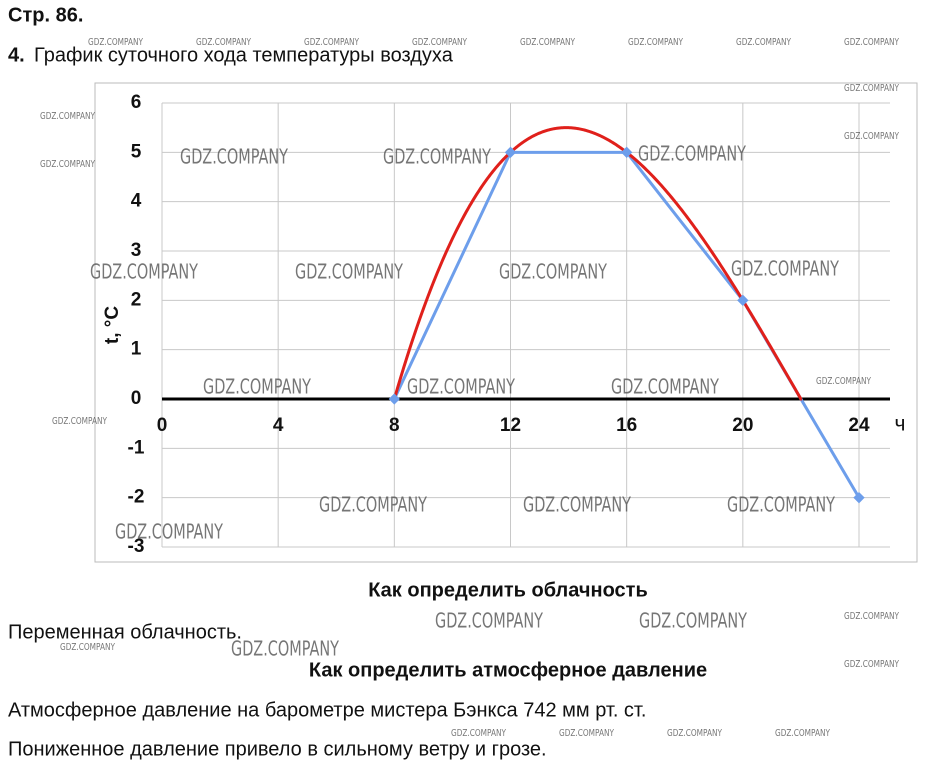  I want to click on y-tick-label: 4, so click(136, 201).